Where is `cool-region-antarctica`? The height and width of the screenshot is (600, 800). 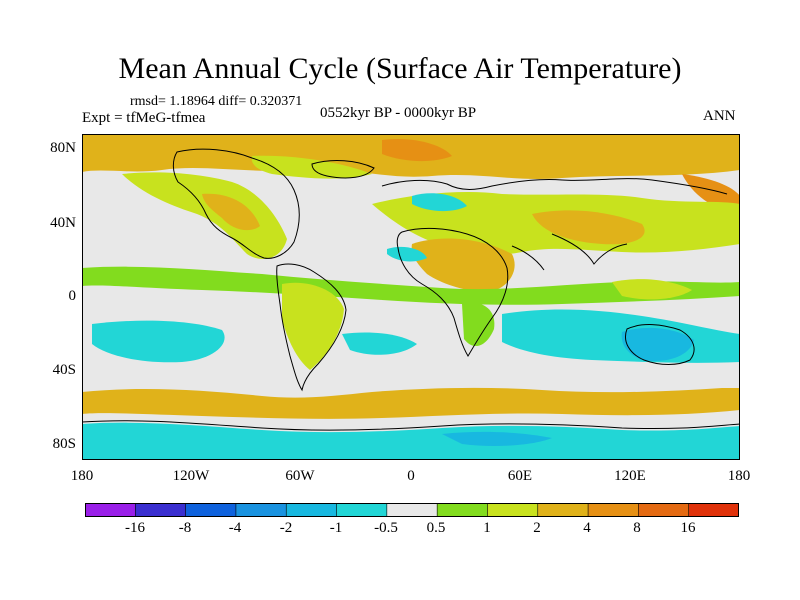
cool-region-antarctica is located at coordinates (411, 441).